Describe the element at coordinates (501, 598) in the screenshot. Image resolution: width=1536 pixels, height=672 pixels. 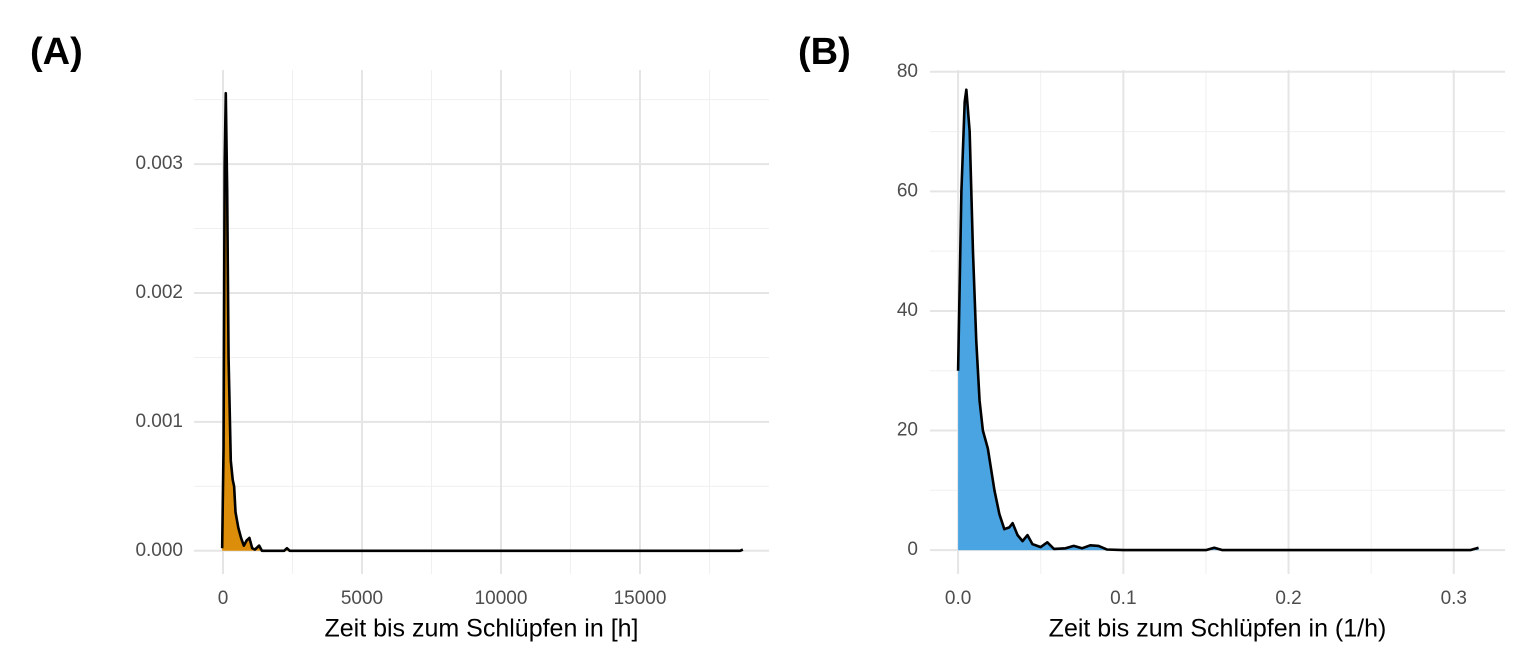
I see `x-tick-label: 10000` at that location.